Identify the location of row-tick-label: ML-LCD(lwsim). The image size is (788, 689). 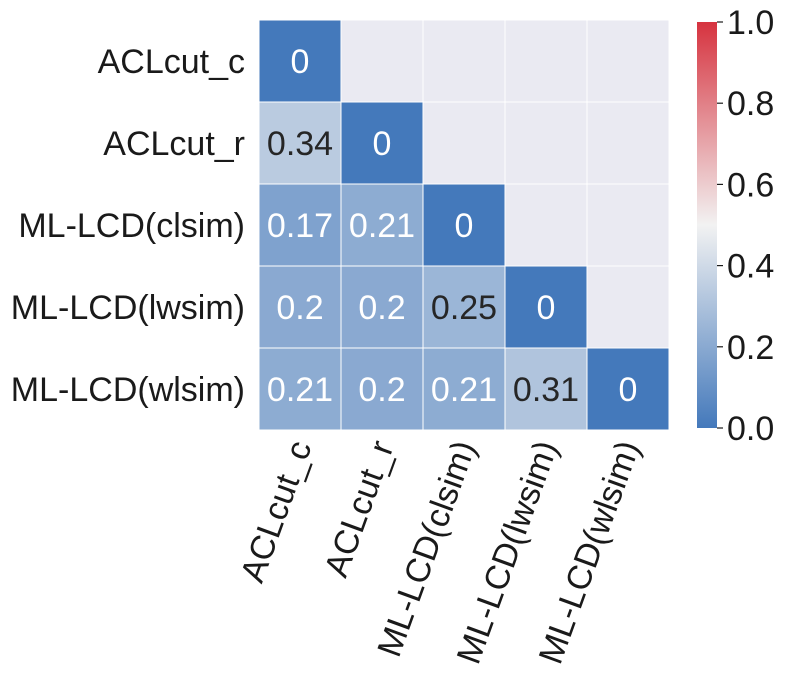
(128, 308).